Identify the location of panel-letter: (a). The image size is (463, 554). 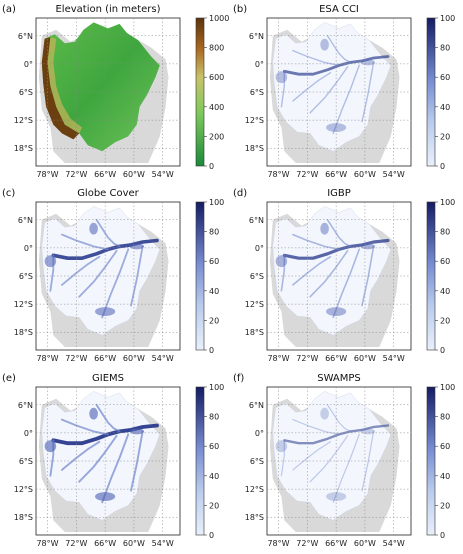
(9, 9).